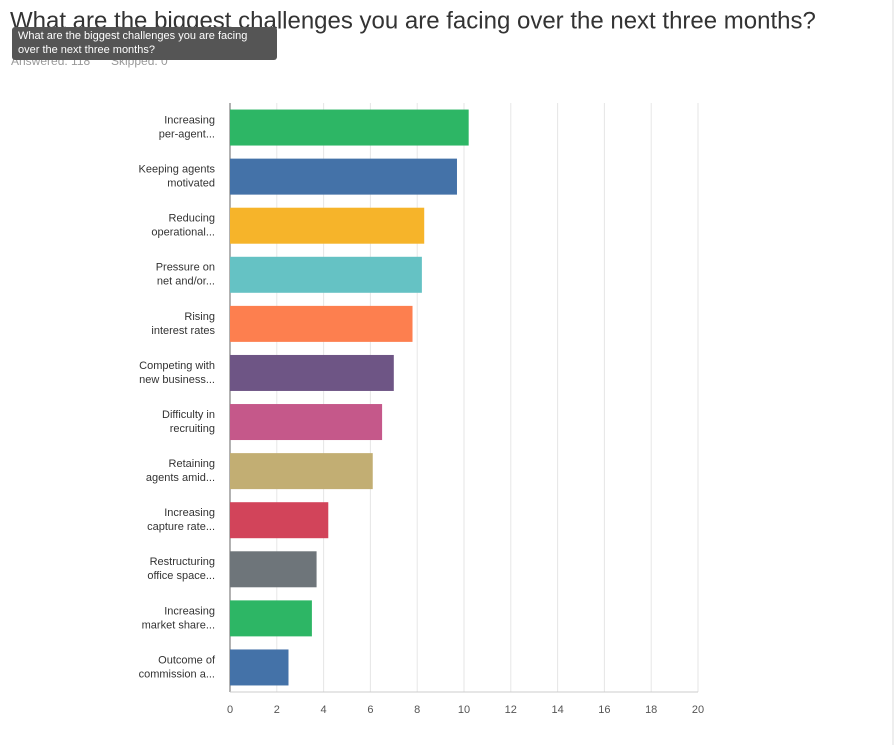 The width and height of the screenshot is (895, 745). I want to click on y-tick-label: Rising, so click(199, 317).